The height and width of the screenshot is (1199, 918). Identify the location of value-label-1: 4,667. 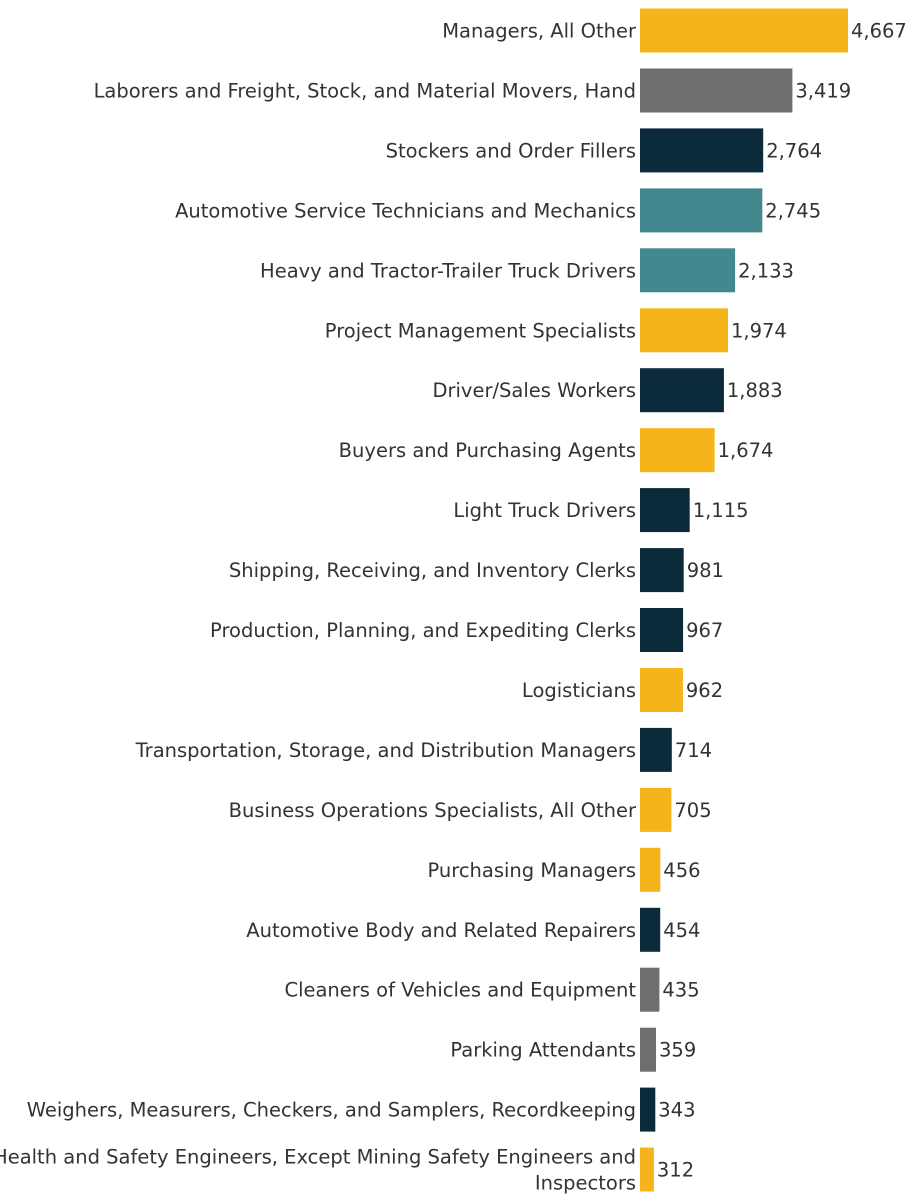
(879, 31).